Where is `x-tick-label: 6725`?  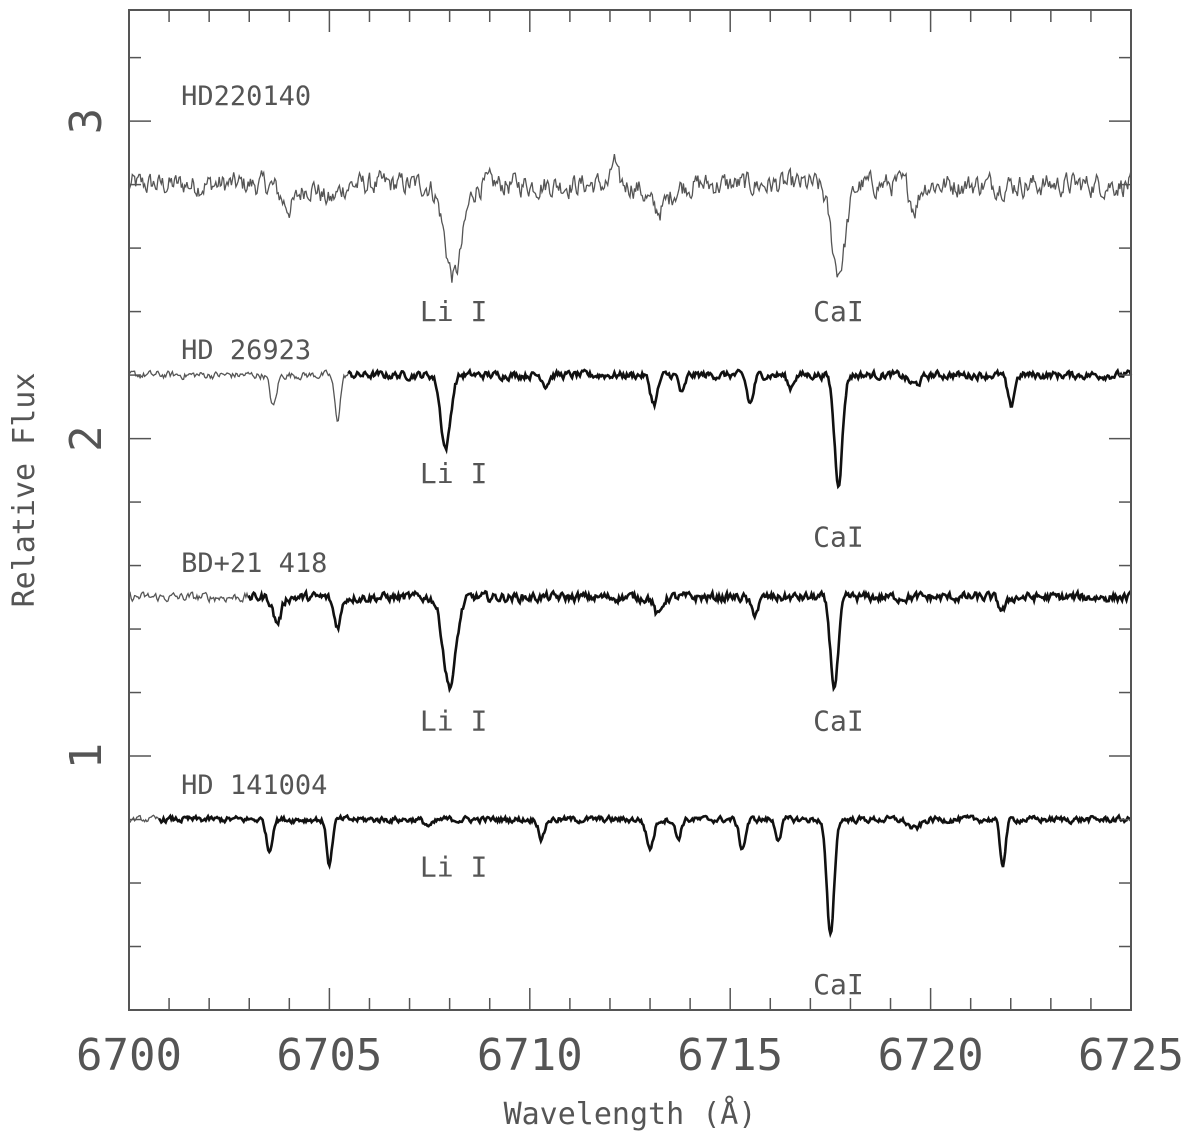 x-tick-label: 6725 is located at coordinates (1131, 1055).